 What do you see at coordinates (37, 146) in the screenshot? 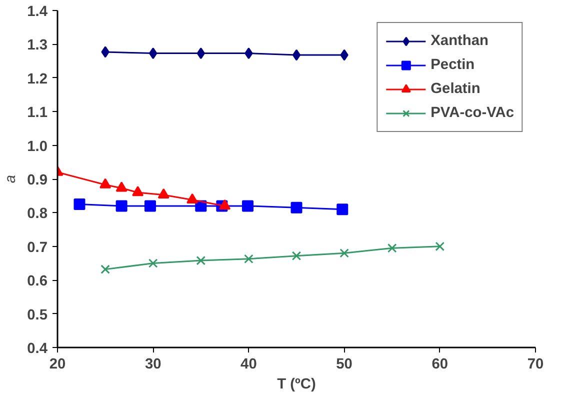
I see `y-tick-label: 1.0` at bounding box center [37, 146].